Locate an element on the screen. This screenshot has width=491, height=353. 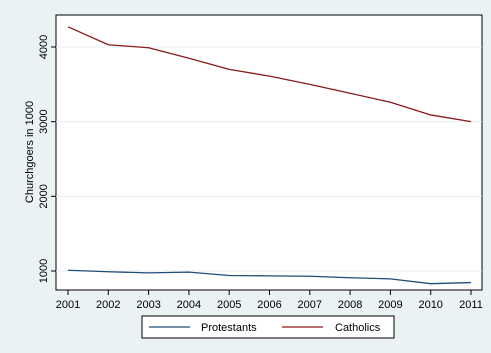
y-tick-label: 4000 is located at coordinates (44, 47).